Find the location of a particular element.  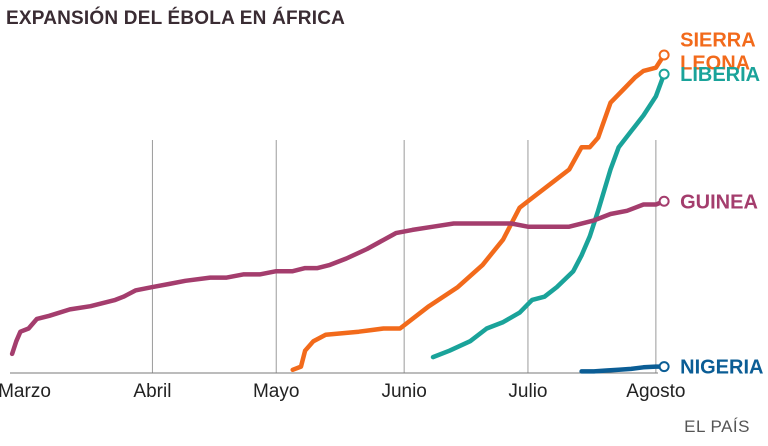

tick-label-abril: Abril is located at coordinates (152, 391).